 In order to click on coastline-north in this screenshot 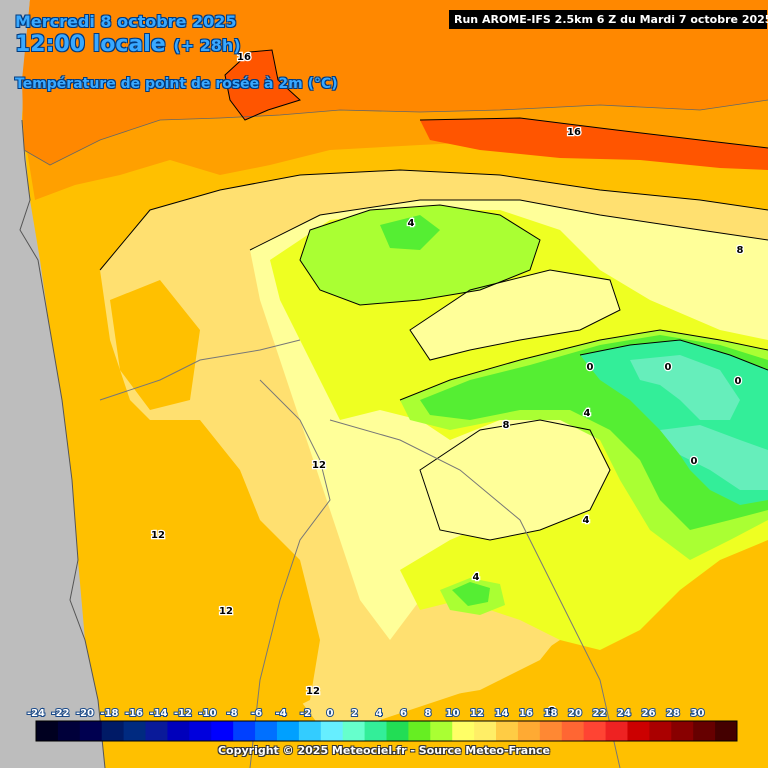, I will do `click(395, 132)`.